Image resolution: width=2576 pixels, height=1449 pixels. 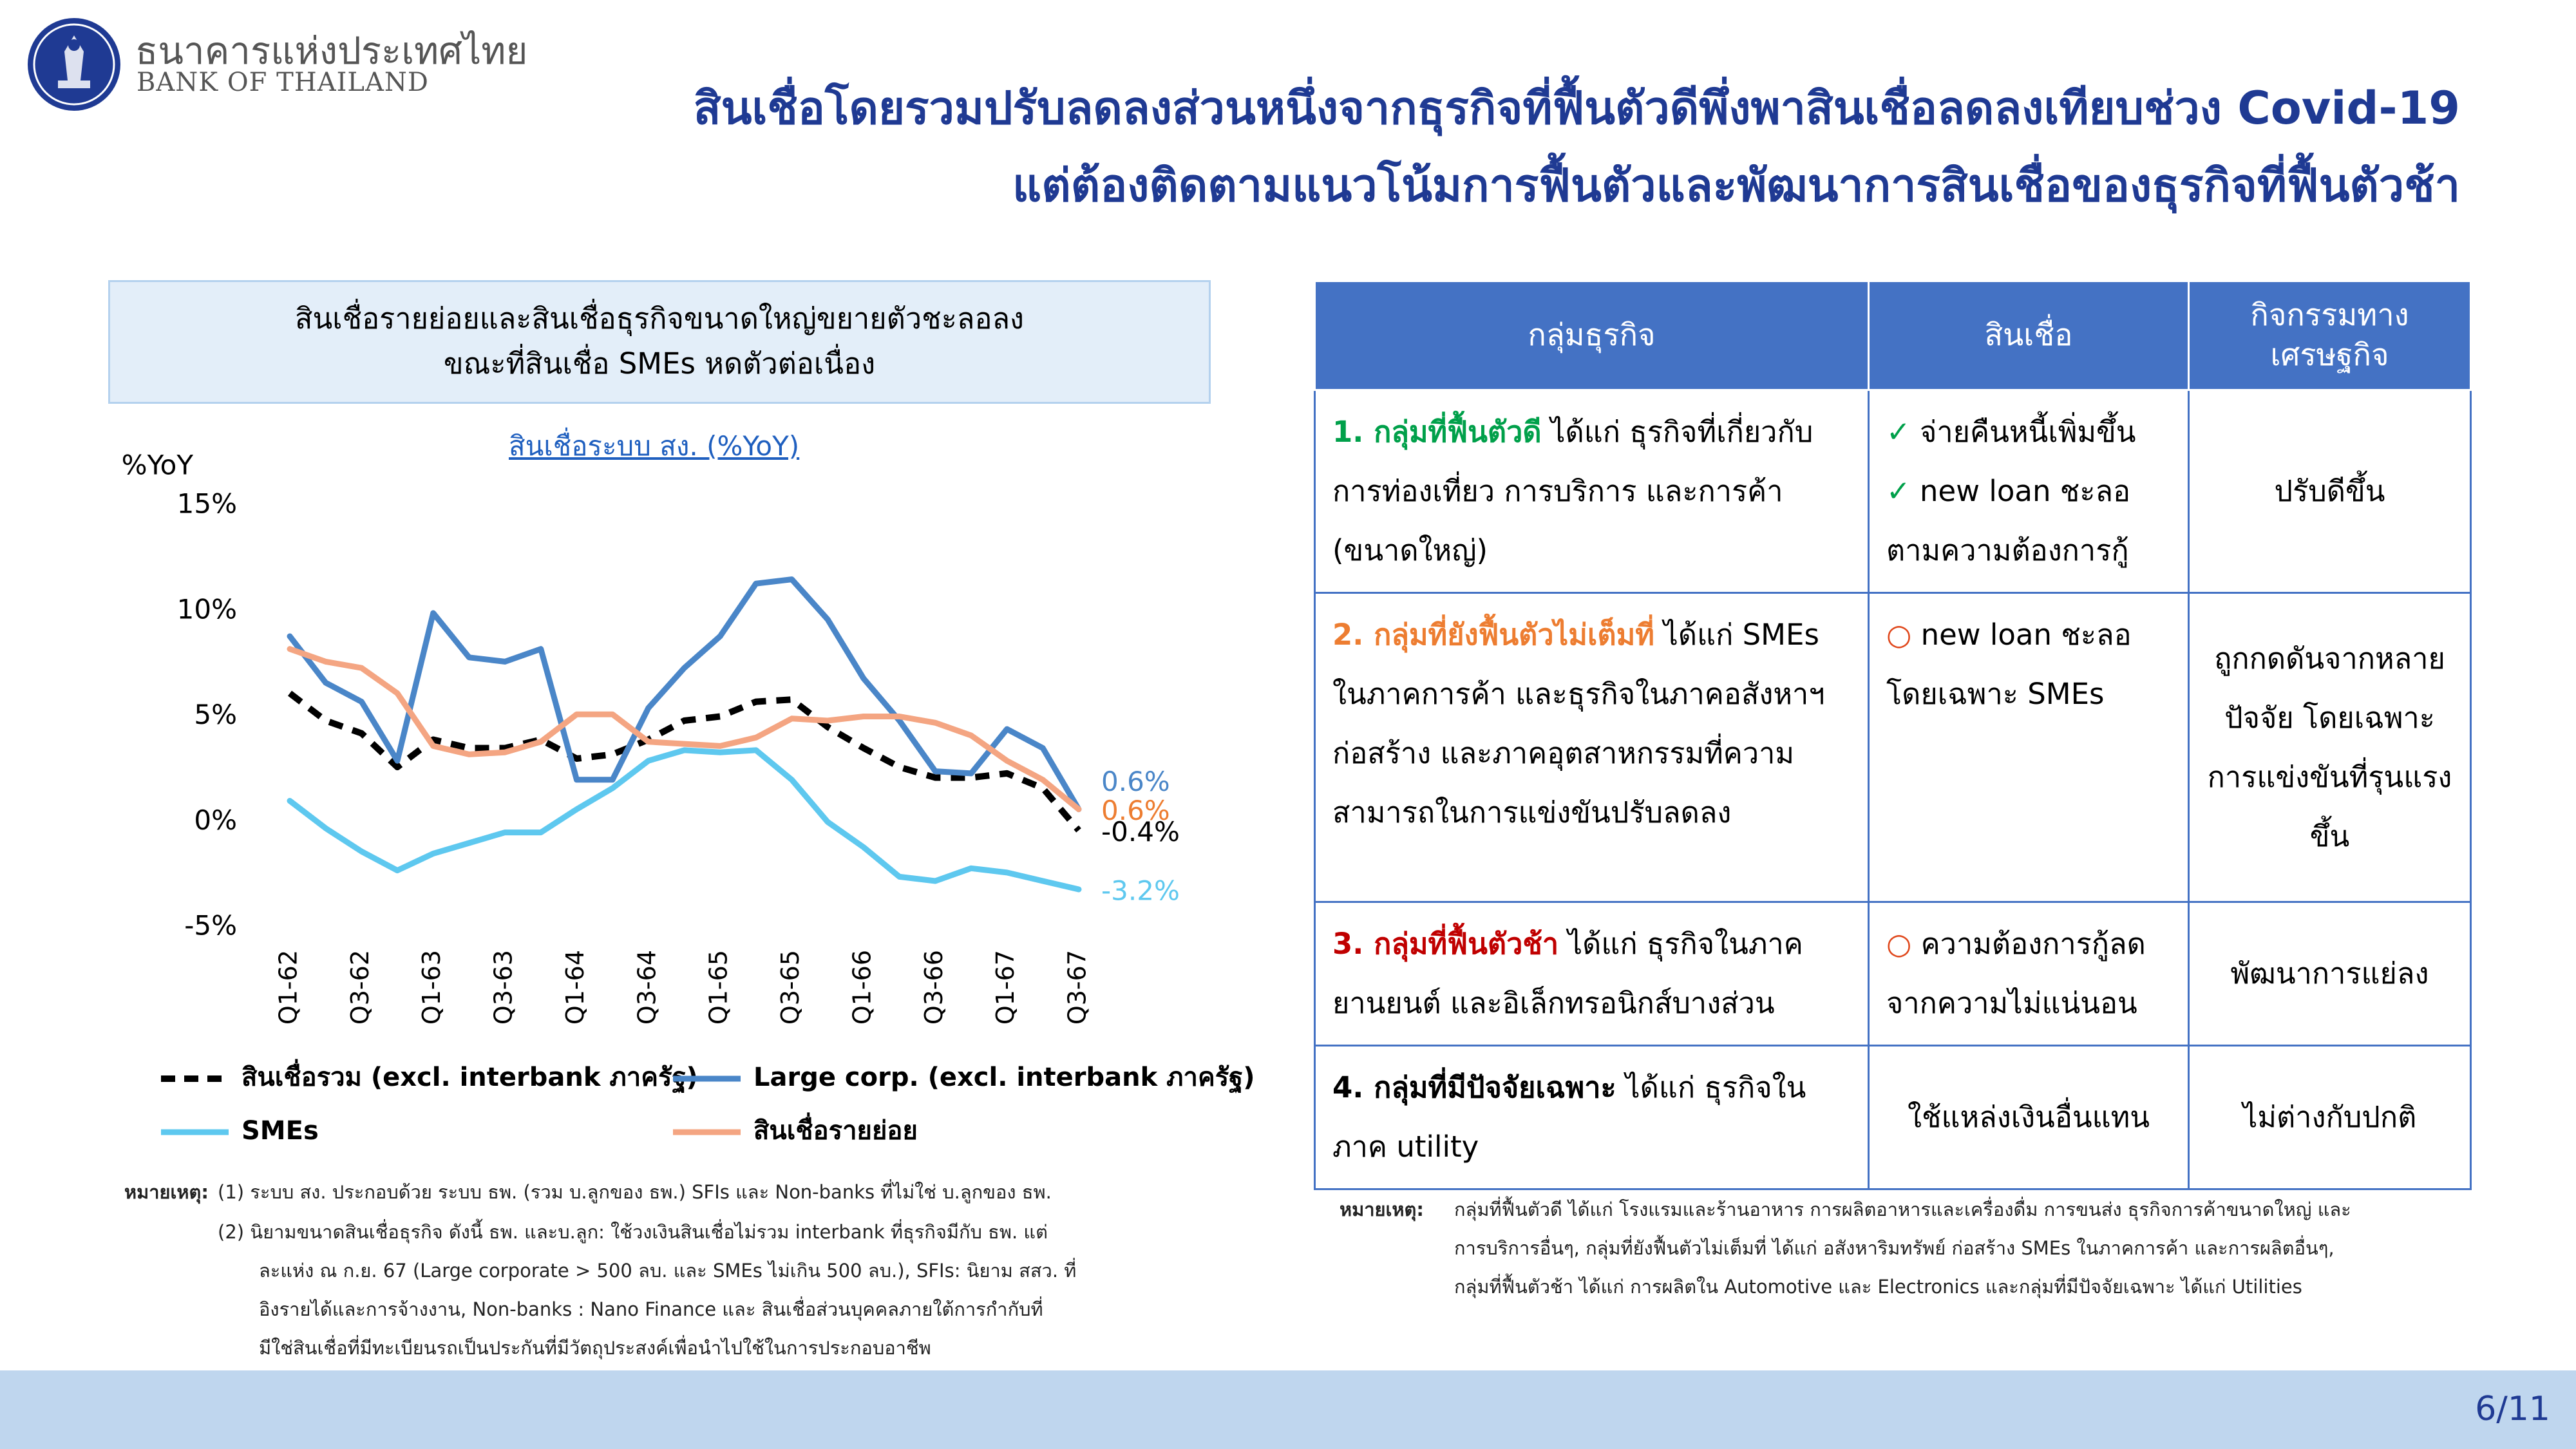 What do you see at coordinates (283, 83) in the screenshot?
I see `bank-name-en: BANK OF THAILAND` at bounding box center [283, 83].